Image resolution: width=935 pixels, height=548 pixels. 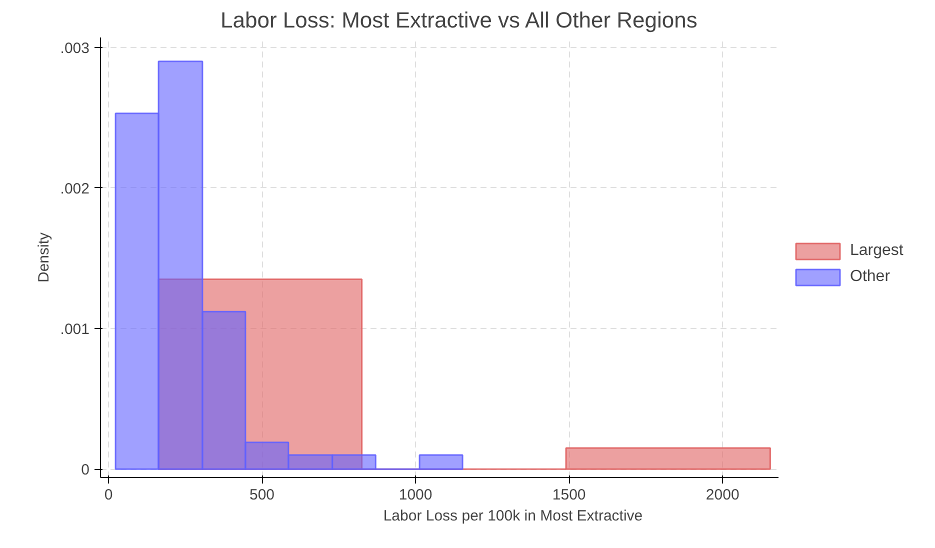 What do you see at coordinates (723, 495) in the screenshot?
I see `x-tick-label: 2000` at bounding box center [723, 495].